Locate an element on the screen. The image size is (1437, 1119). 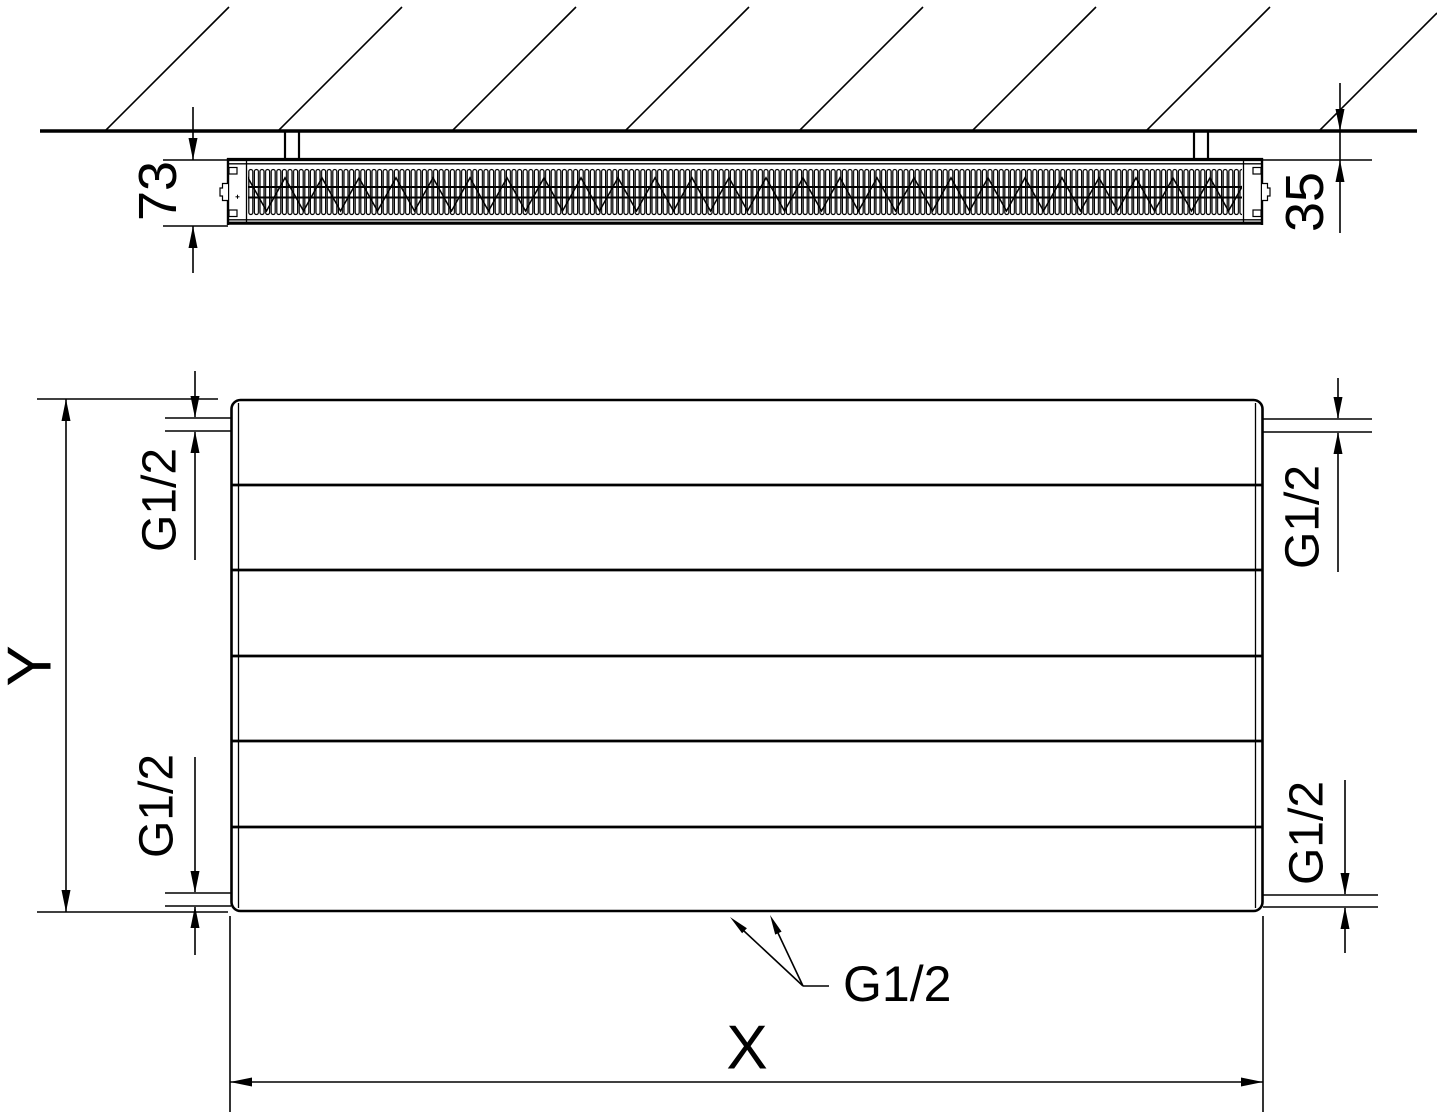
dimension-g12-bottom-left: G1/2 is located at coordinates (165, 854).